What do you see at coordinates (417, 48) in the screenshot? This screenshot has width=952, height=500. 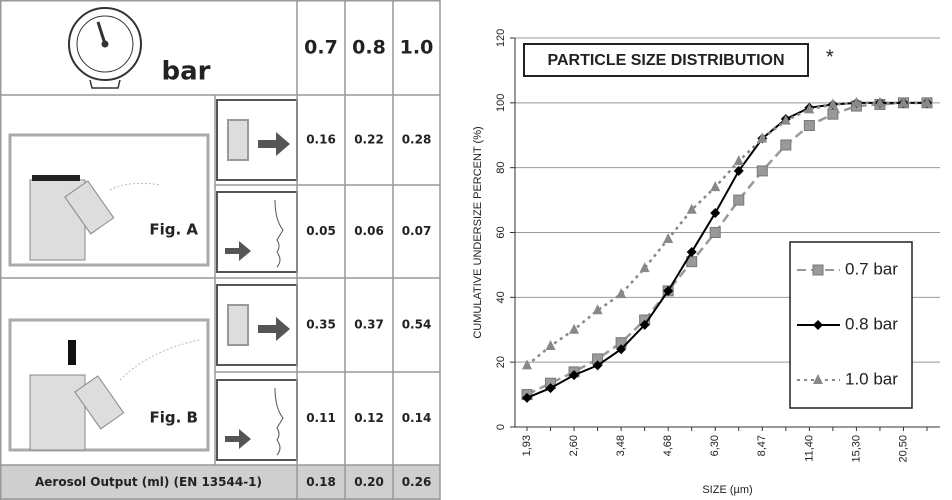 I see `column-header: 1.0` at bounding box center [417, 48].